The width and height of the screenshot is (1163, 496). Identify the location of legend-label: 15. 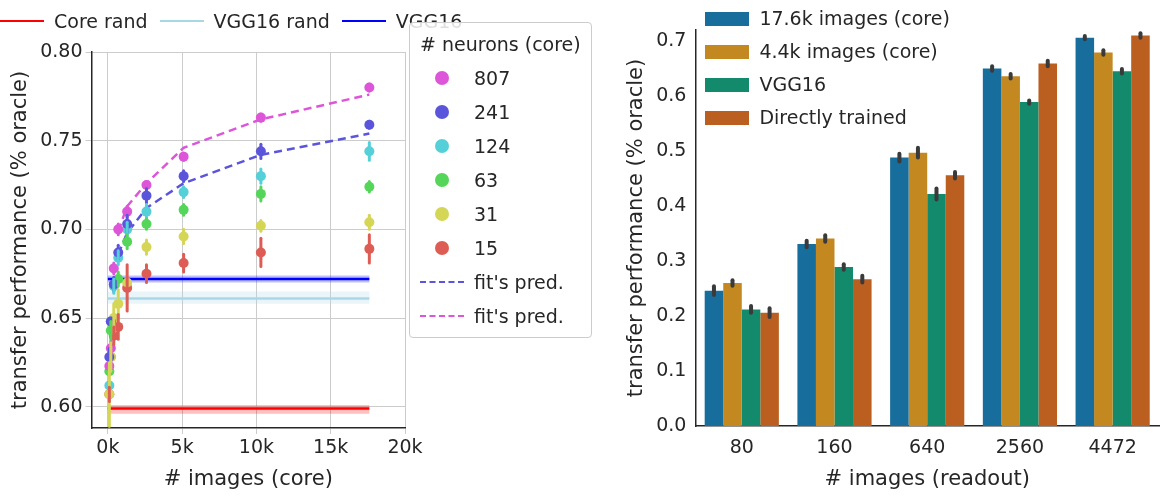
(486, 248).